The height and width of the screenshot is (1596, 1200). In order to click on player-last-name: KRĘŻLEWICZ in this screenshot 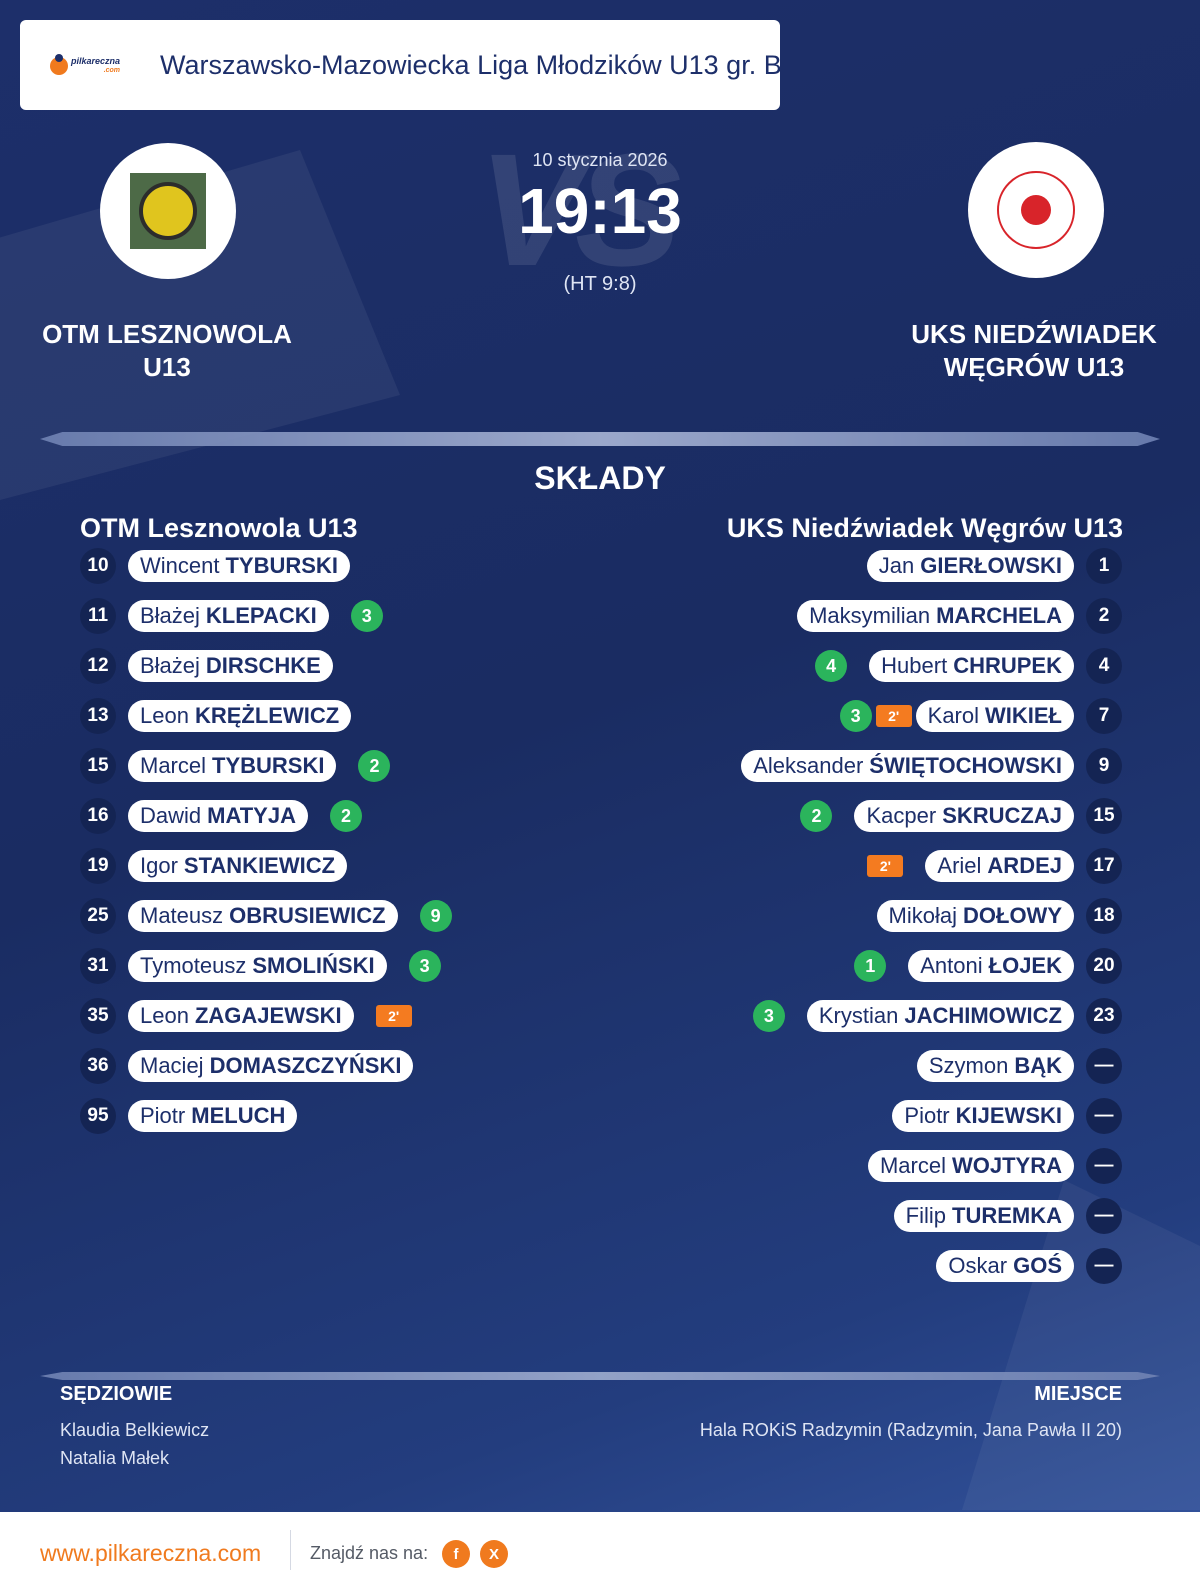, I will do `click(267, 715)`.